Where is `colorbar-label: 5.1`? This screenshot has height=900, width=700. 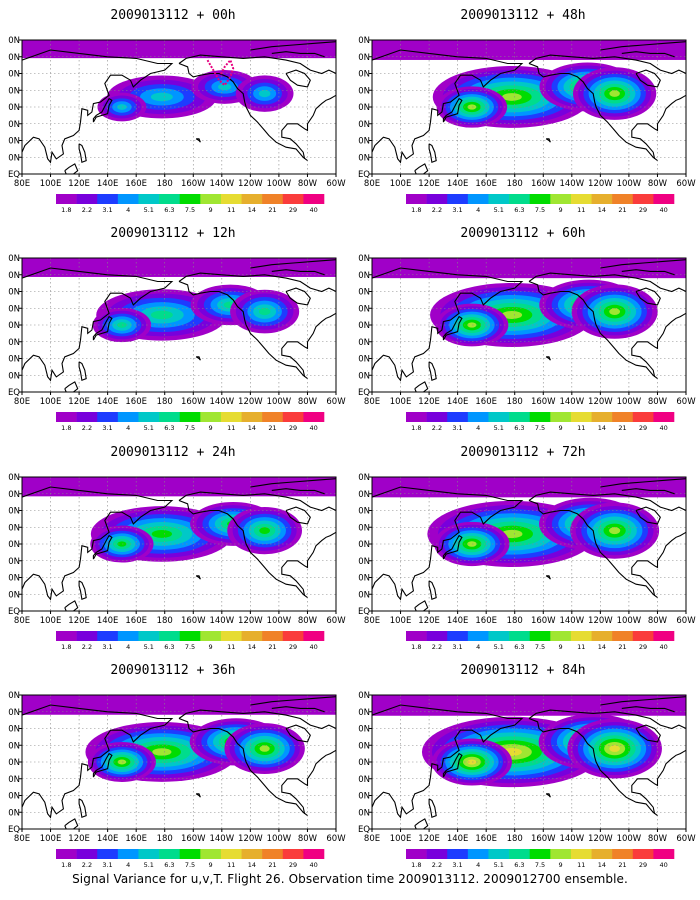
colorbar-label: 5.1 is located at coordinates (499, 865).